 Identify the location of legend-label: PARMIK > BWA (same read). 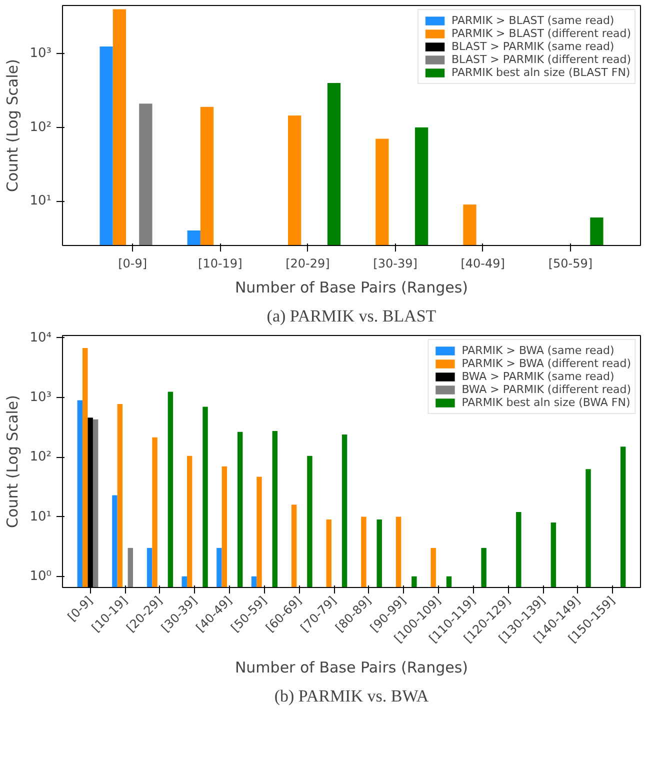
(538, 350).